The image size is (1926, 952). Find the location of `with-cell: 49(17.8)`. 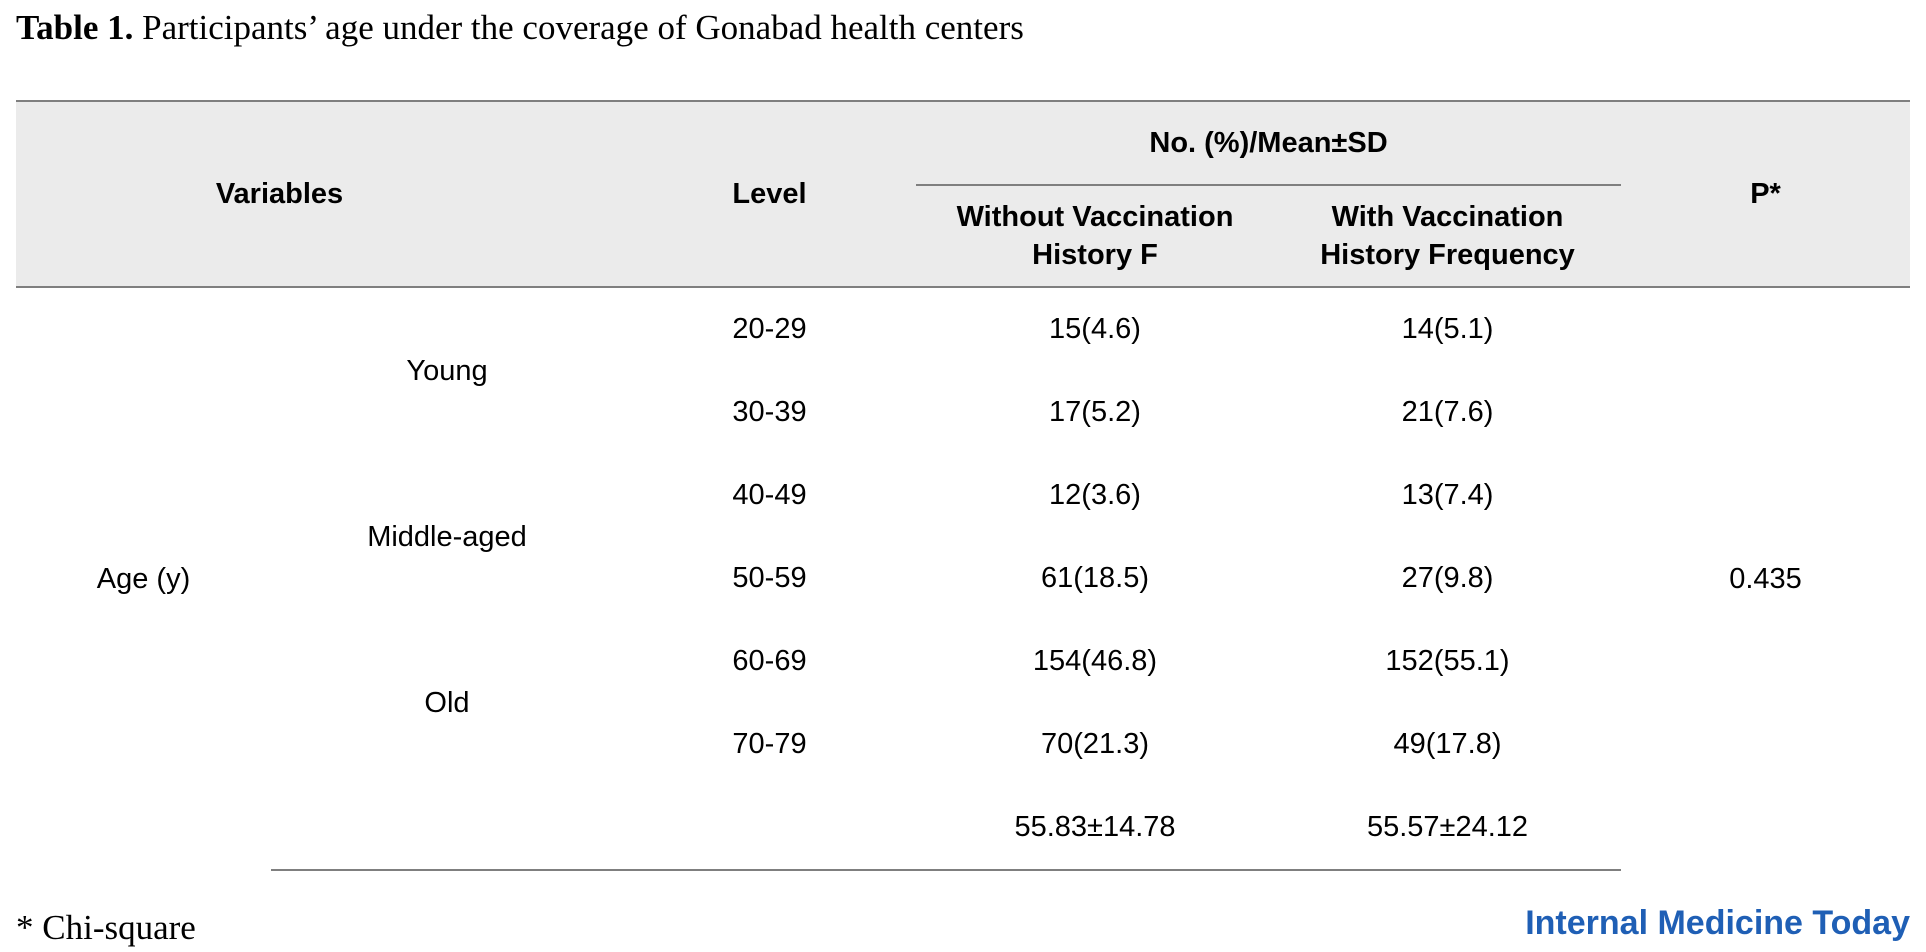

with-cell: 49(17.8) is located at coordinates (1447, 744).